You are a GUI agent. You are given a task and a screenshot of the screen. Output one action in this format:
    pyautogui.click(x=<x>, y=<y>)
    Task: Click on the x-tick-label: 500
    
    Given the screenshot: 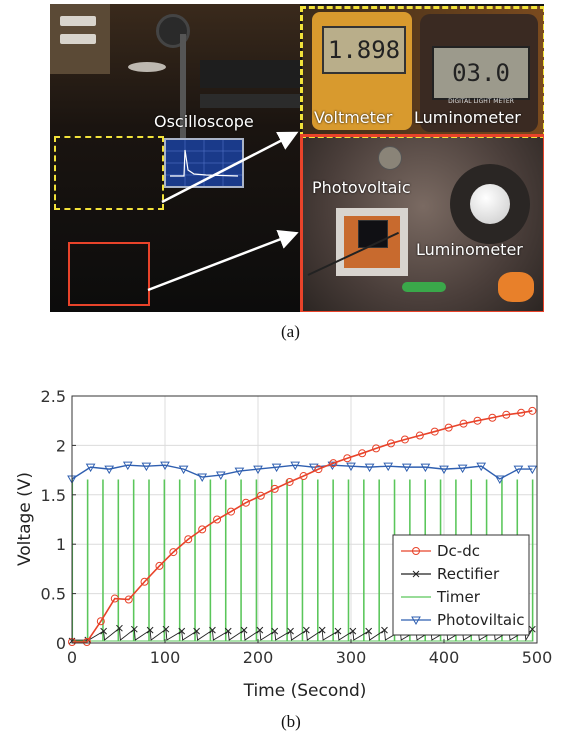 What is the action you would take?
    pyautogui.click(x=537, y=657)
    